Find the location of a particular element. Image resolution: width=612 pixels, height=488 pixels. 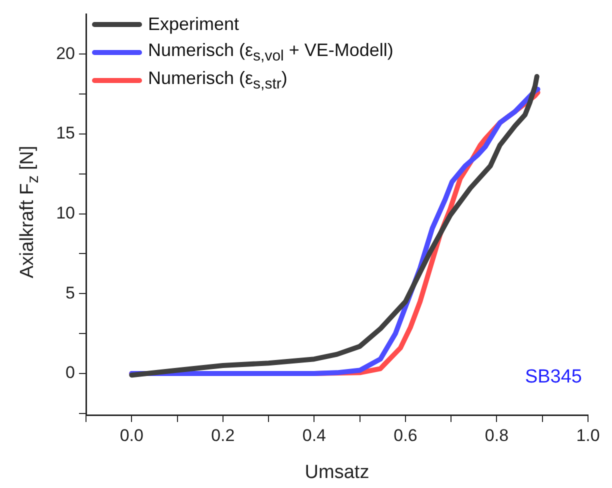

annotation: SB345 is located at coordinates (553, 377).